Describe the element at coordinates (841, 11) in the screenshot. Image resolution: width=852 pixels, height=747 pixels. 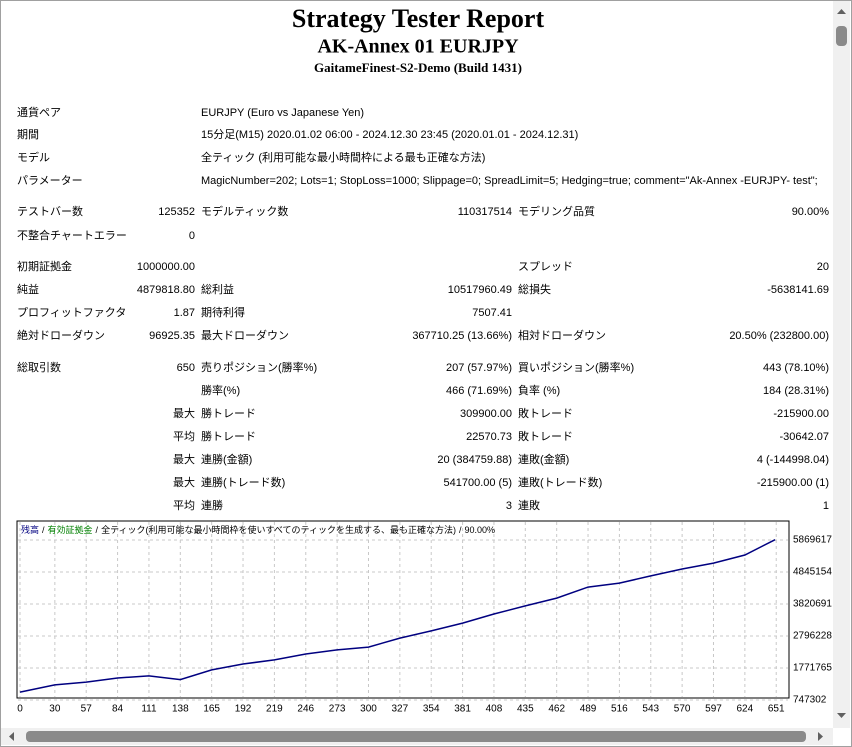
I see `scroll-up` at that location.